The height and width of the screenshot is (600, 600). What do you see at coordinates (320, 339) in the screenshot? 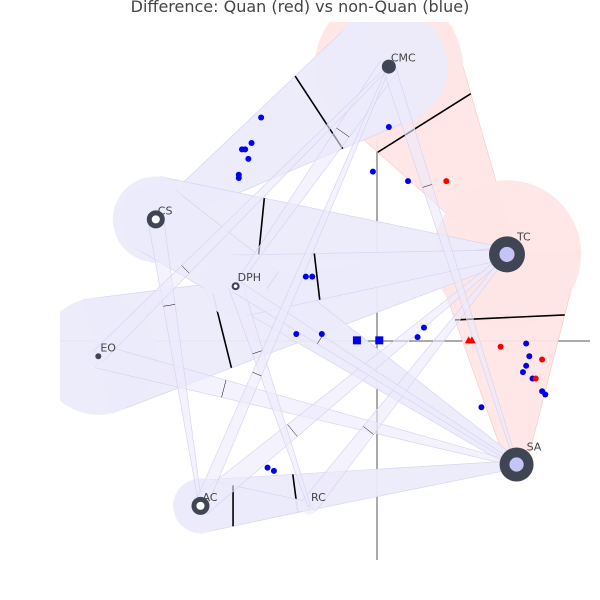
I see `edge-tick-dph-sa` at bounding box center [320, 339].